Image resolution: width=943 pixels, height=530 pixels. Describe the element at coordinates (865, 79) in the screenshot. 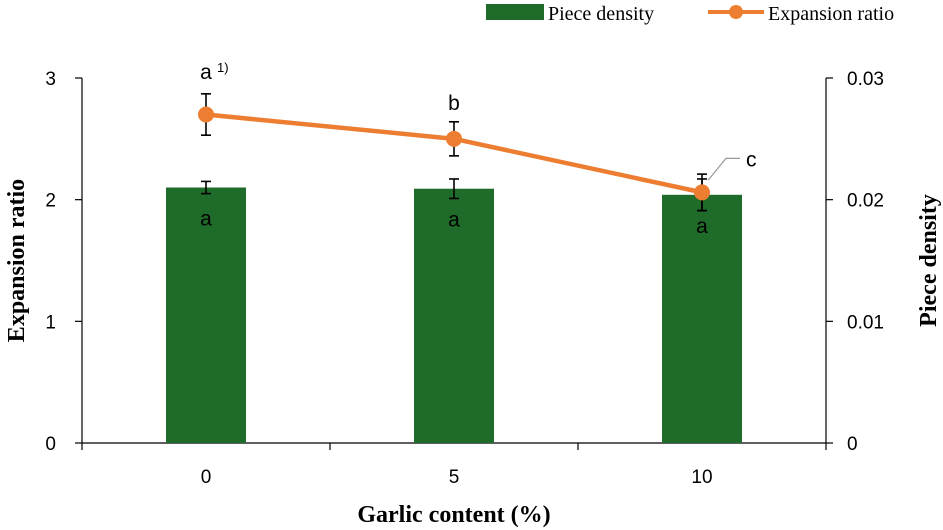

I see `right-tick-label: 0.03` at that location.